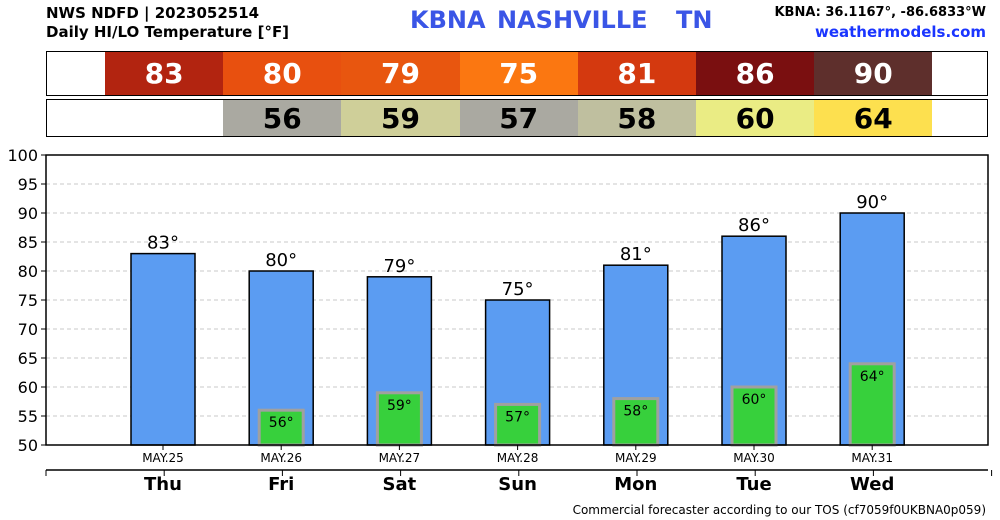  I want to click on station-state: TN, so click(694, 20).